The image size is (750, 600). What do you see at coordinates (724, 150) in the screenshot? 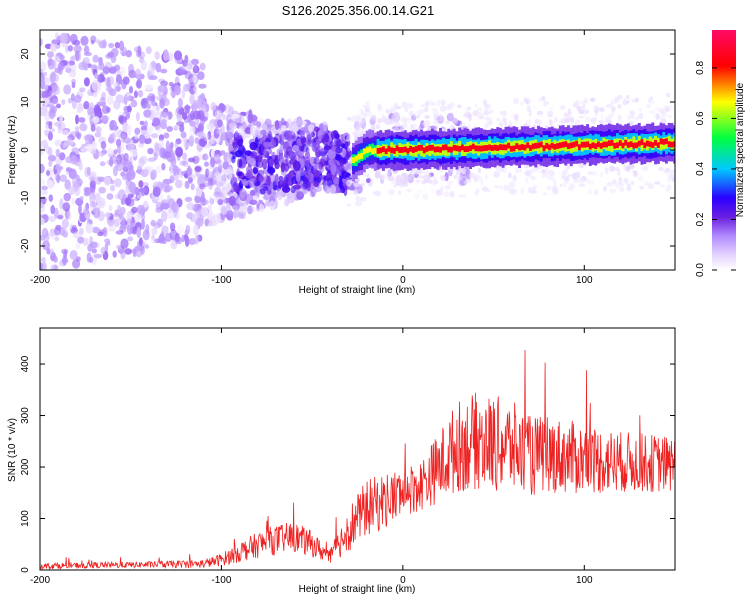
I see `colorbar-gradient` at bounding box center [724, 150].